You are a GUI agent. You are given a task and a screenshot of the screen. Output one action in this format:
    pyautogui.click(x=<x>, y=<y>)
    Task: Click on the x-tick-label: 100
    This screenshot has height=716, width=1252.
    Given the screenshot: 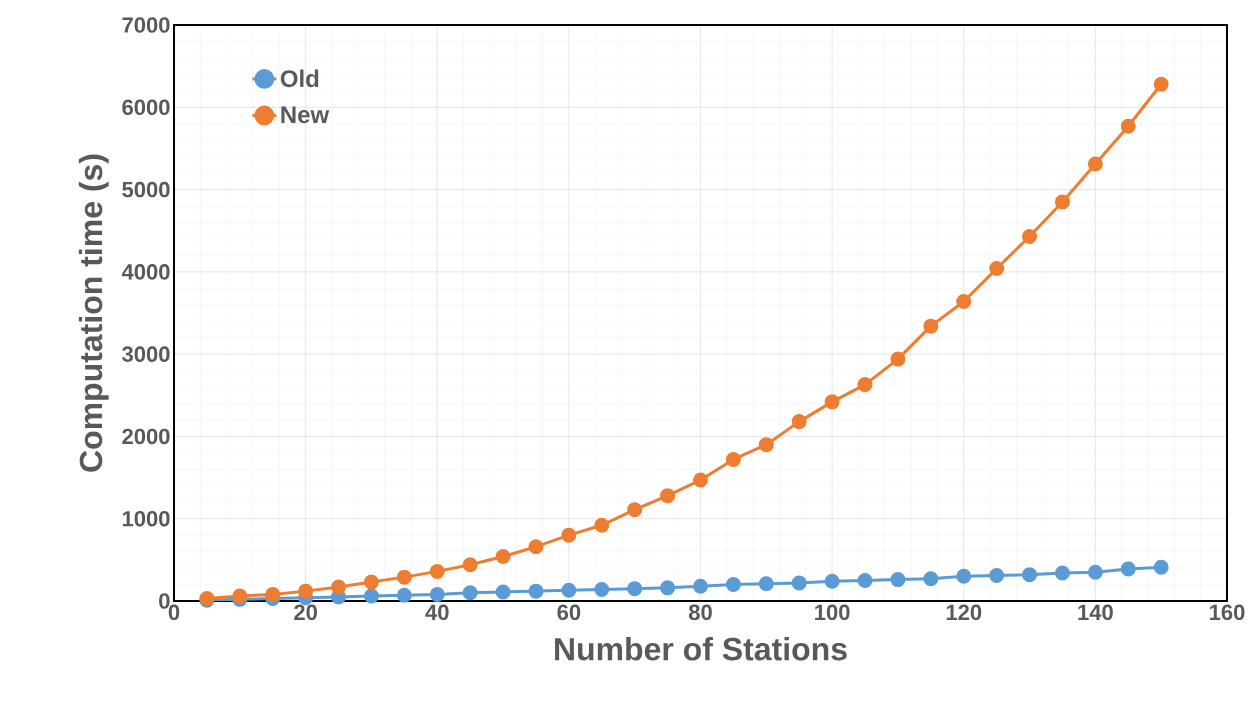 What is the action you would take?
    pyautogui.click(x=832, y=612)
    